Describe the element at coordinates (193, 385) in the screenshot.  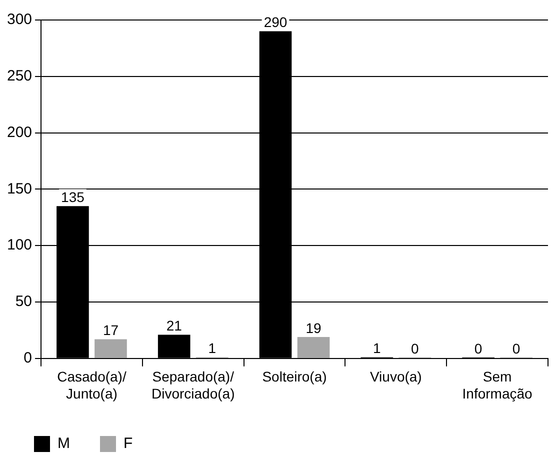
I see `x-tick-label: Separado(a)/ Divorciado(a)` at that location.